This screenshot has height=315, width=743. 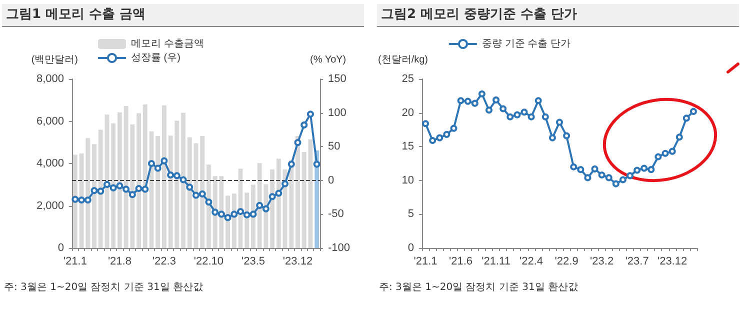 What do you see at coordinates (411, 214) in the screenshot?
I see `y-tick-label: 5` at bounding box center [411, 214].